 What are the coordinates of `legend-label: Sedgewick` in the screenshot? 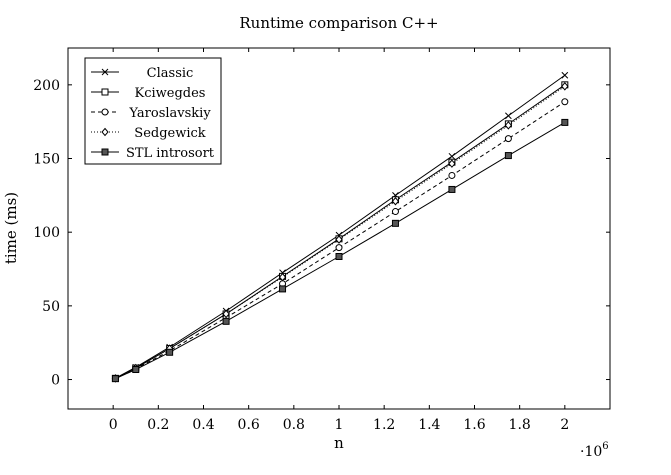 It's located at (170, 133).